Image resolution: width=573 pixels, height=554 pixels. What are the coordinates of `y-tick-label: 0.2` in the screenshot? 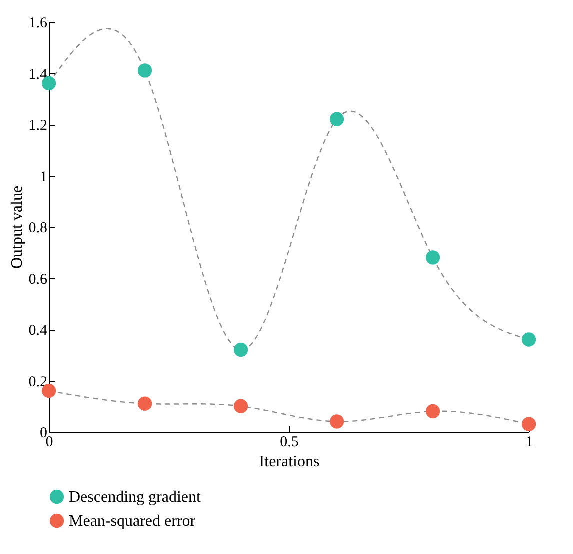 It's located at (38, 382).